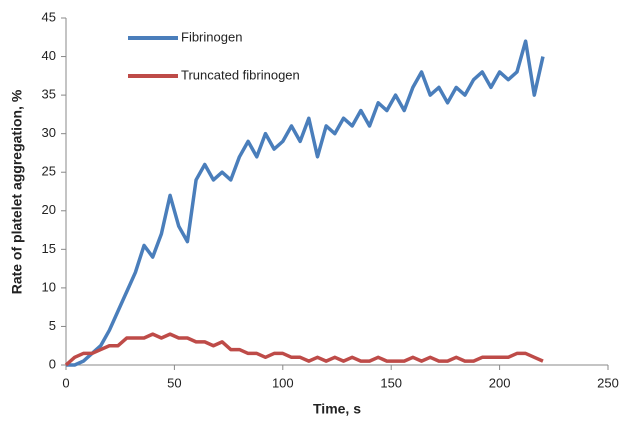  Describe the element at coordinates (240, 74) in the screenshot. I see `legend-label: Truncated fibrinogen` at that location.